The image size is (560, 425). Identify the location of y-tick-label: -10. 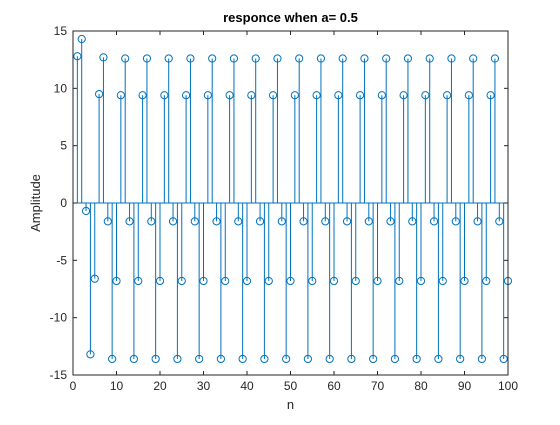
(59, 318).